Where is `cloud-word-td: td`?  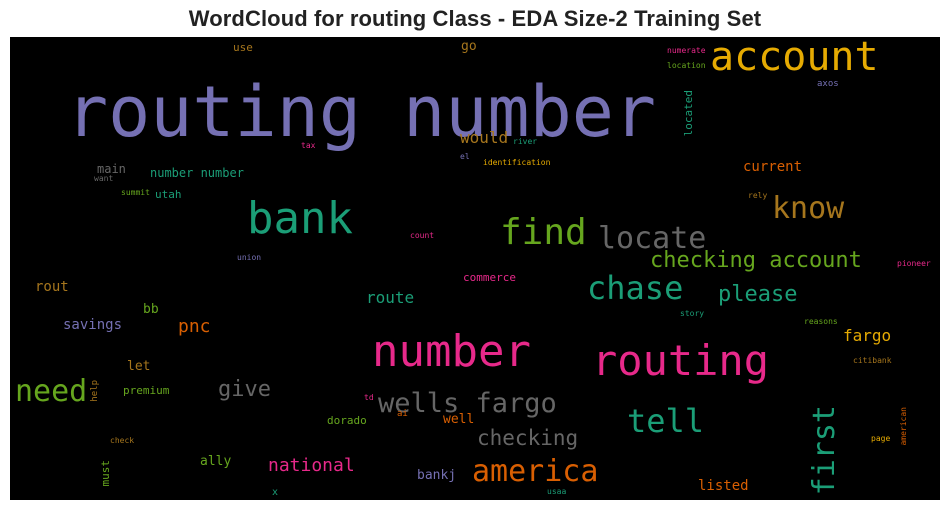
cloud-word-td: td is located at coordinates (369, 398).